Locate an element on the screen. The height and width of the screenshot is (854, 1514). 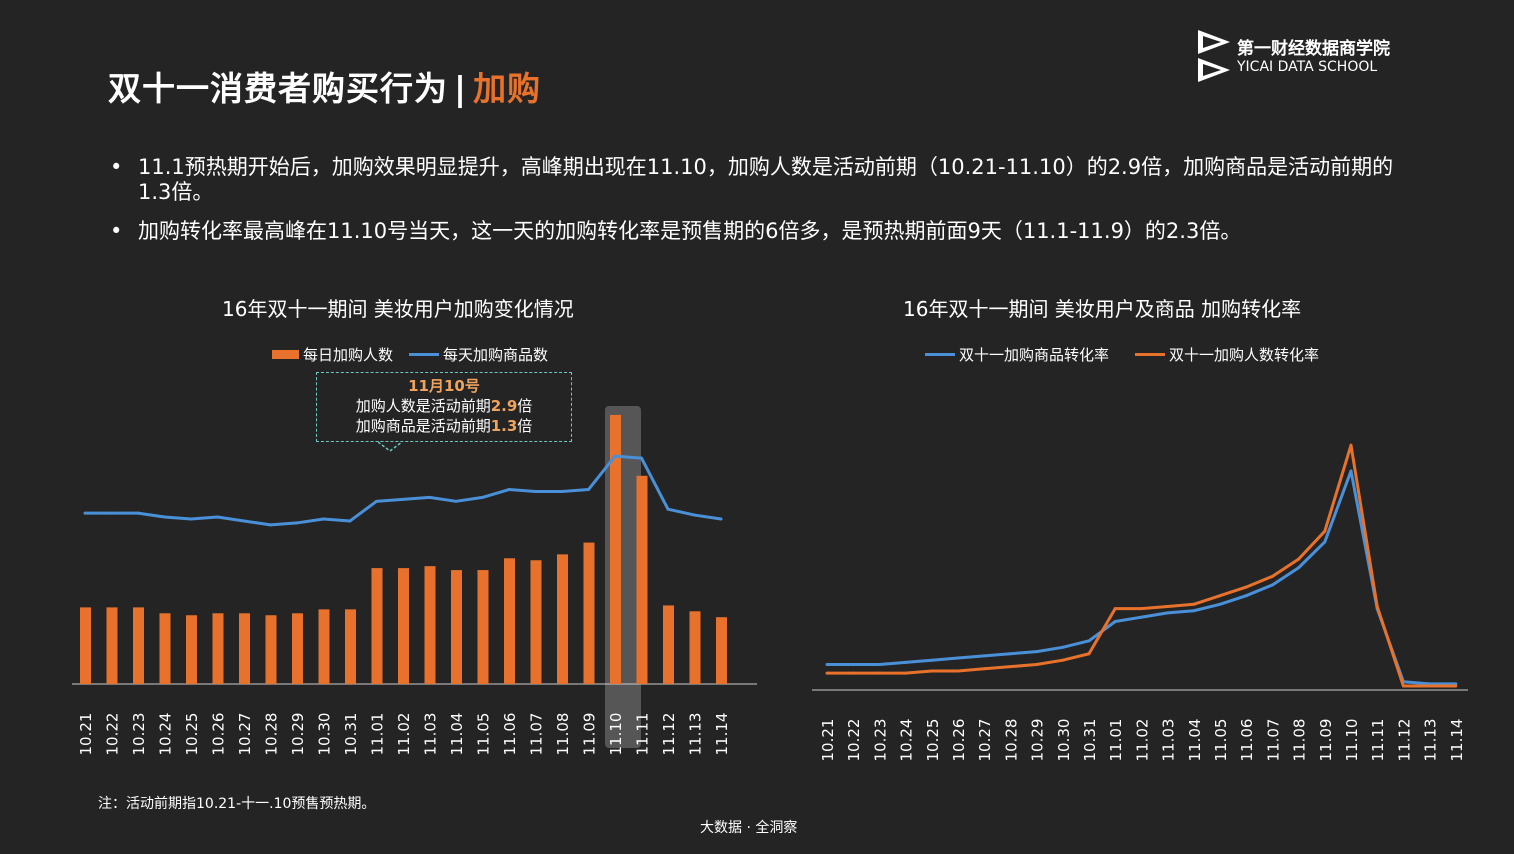
x-tick-label: 11.05 is located at coordinates (484, 734).